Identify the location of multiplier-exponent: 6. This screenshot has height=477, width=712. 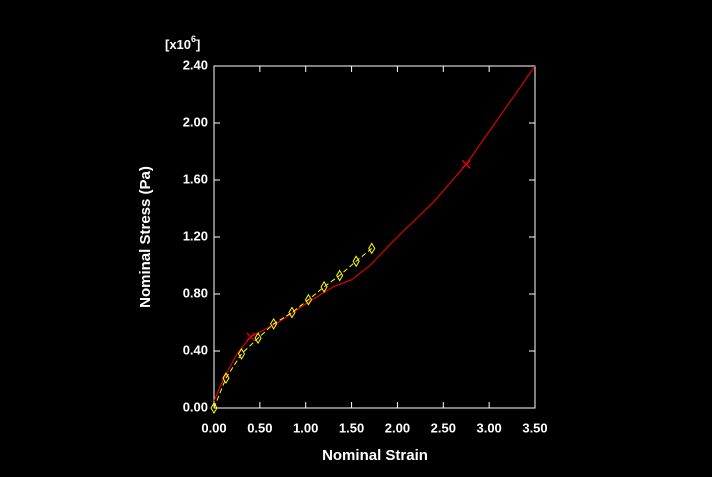
(193, 39).